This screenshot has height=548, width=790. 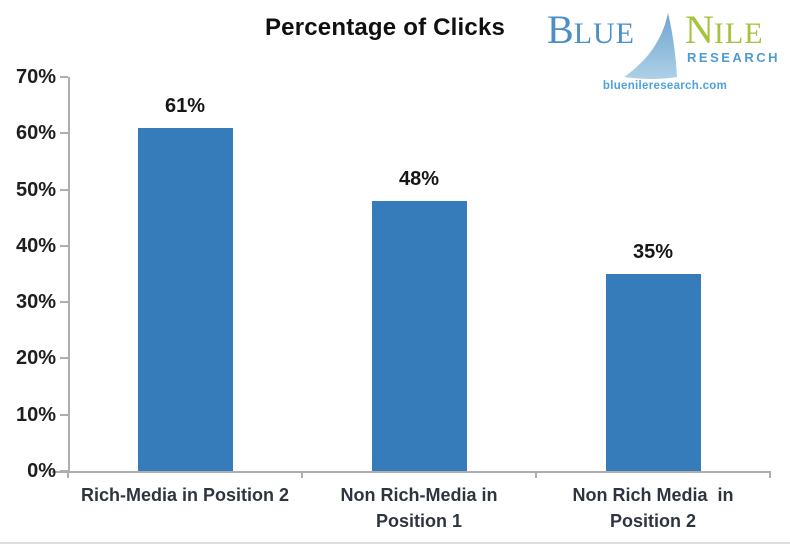 I want to click on brand-logo: BLUE NILE RESEARCH bluenileresearch.com, so click(x=665, y=52).